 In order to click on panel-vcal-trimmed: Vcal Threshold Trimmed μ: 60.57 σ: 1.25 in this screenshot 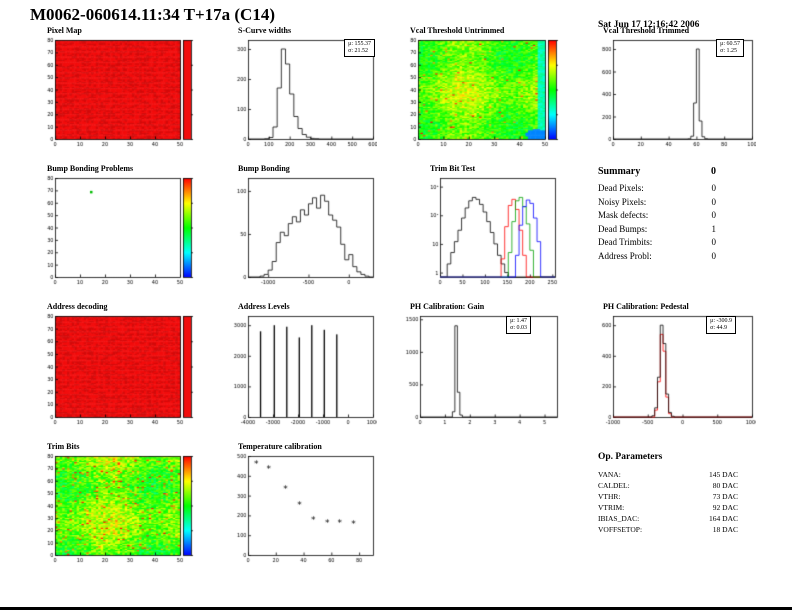, I will do `click(677, 87)`.